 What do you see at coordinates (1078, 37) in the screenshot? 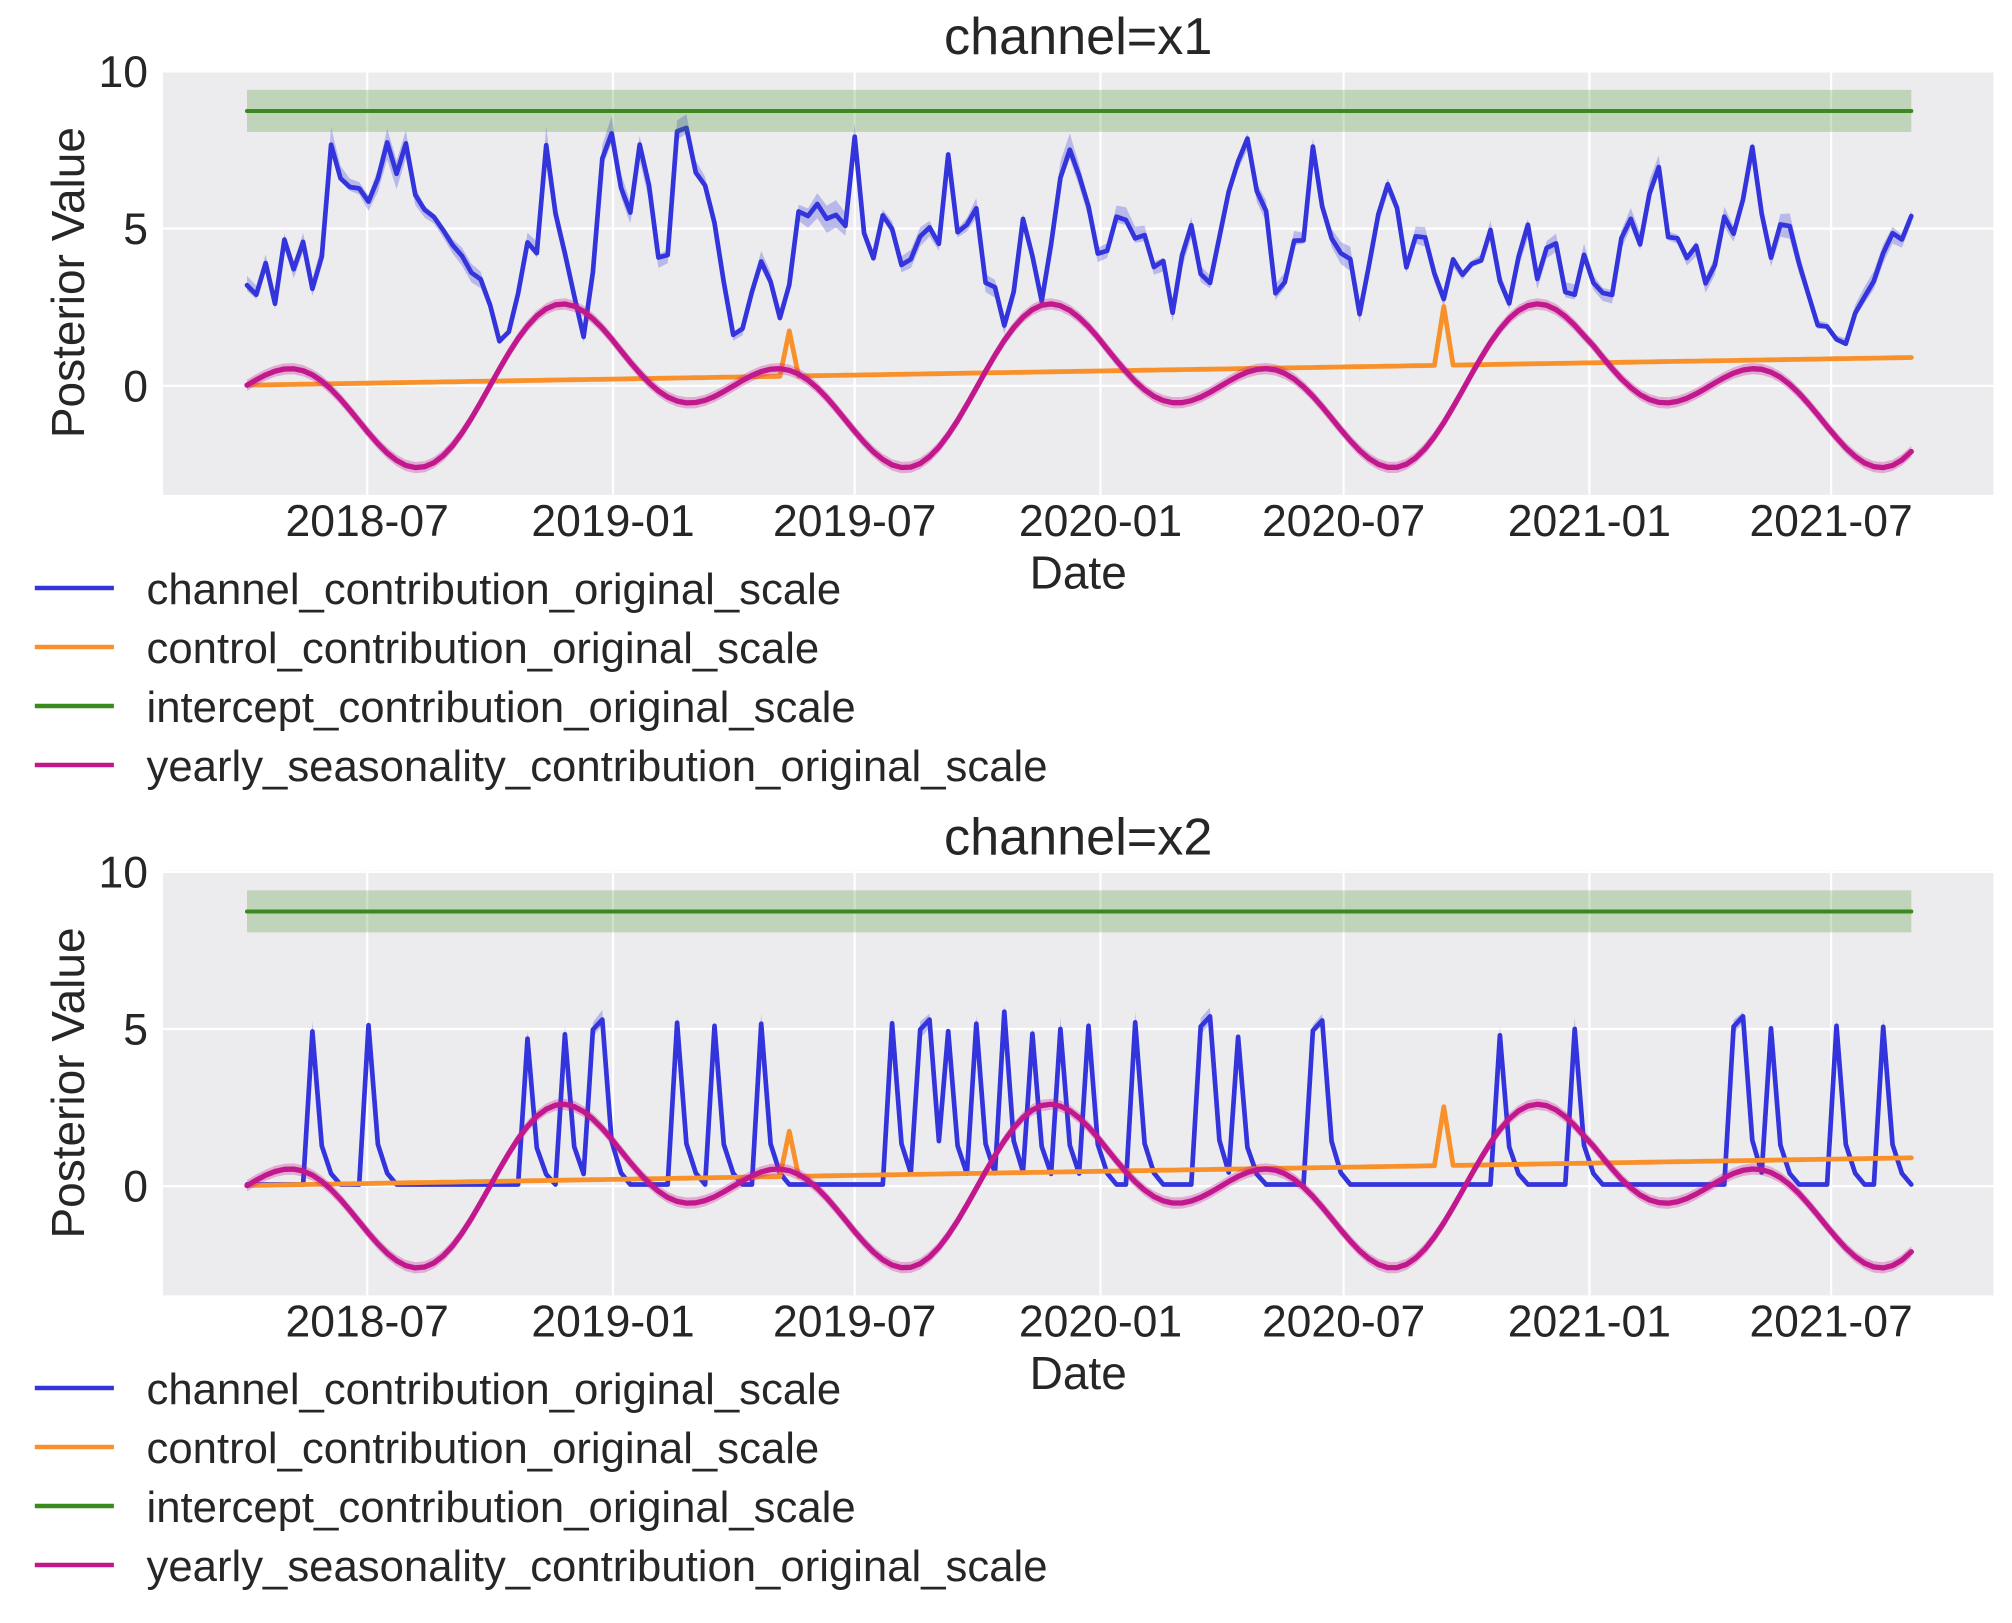
I see `svg-text: channel=x1` at bounding box center [1078, 37].